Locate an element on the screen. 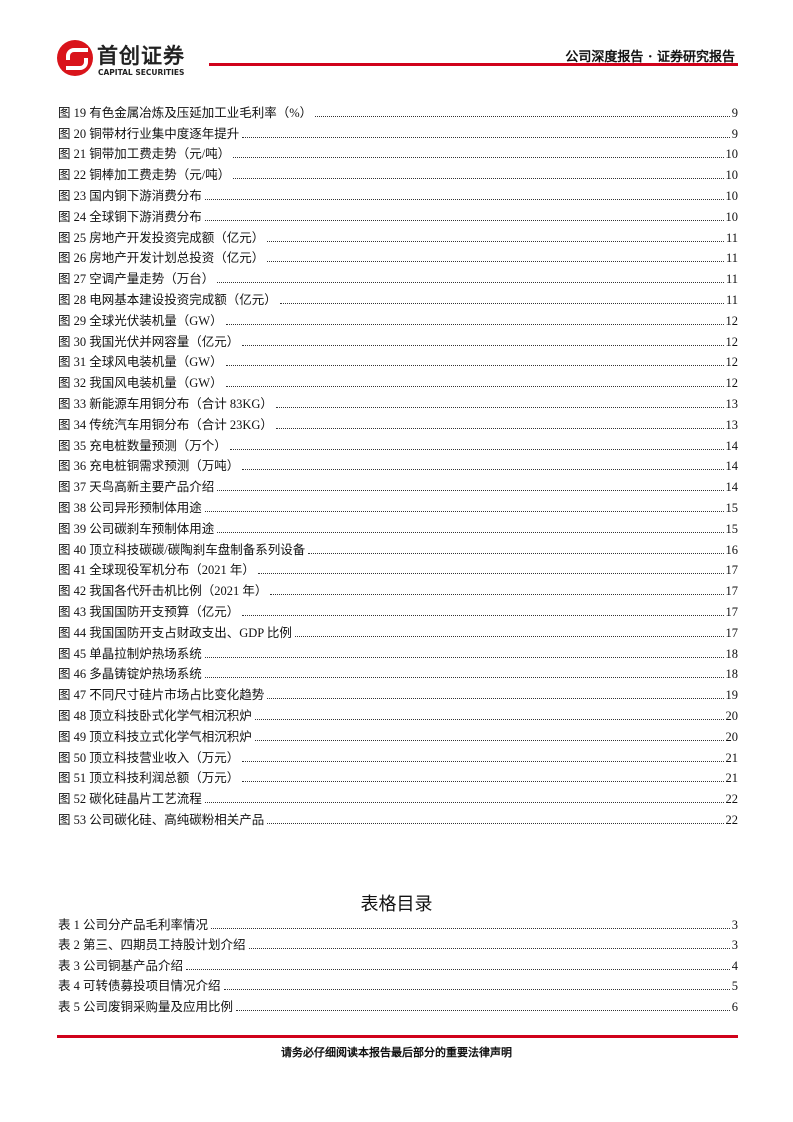 The height and width of the screenshot is (1122, 793). entry-page-number: 13 is located at coordinates (732, 424).